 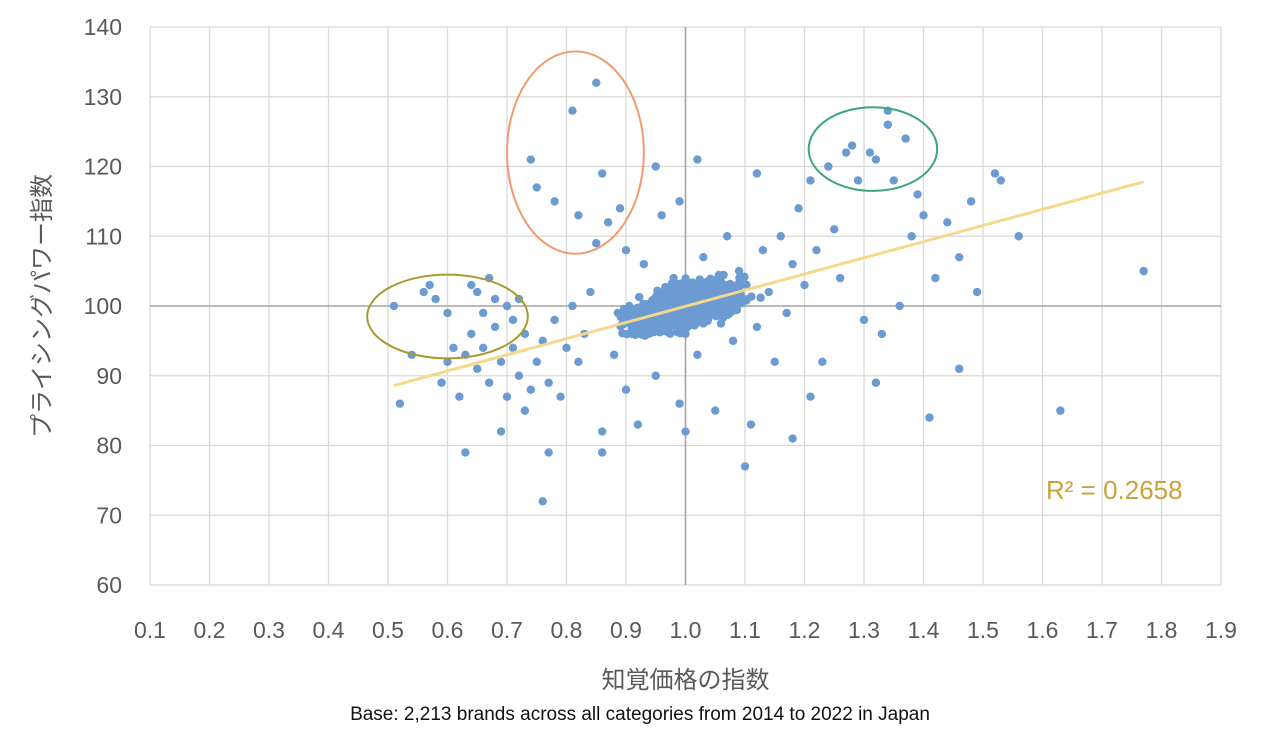 I want to click on y-tick-label: 70, so click(x=109, y=515).